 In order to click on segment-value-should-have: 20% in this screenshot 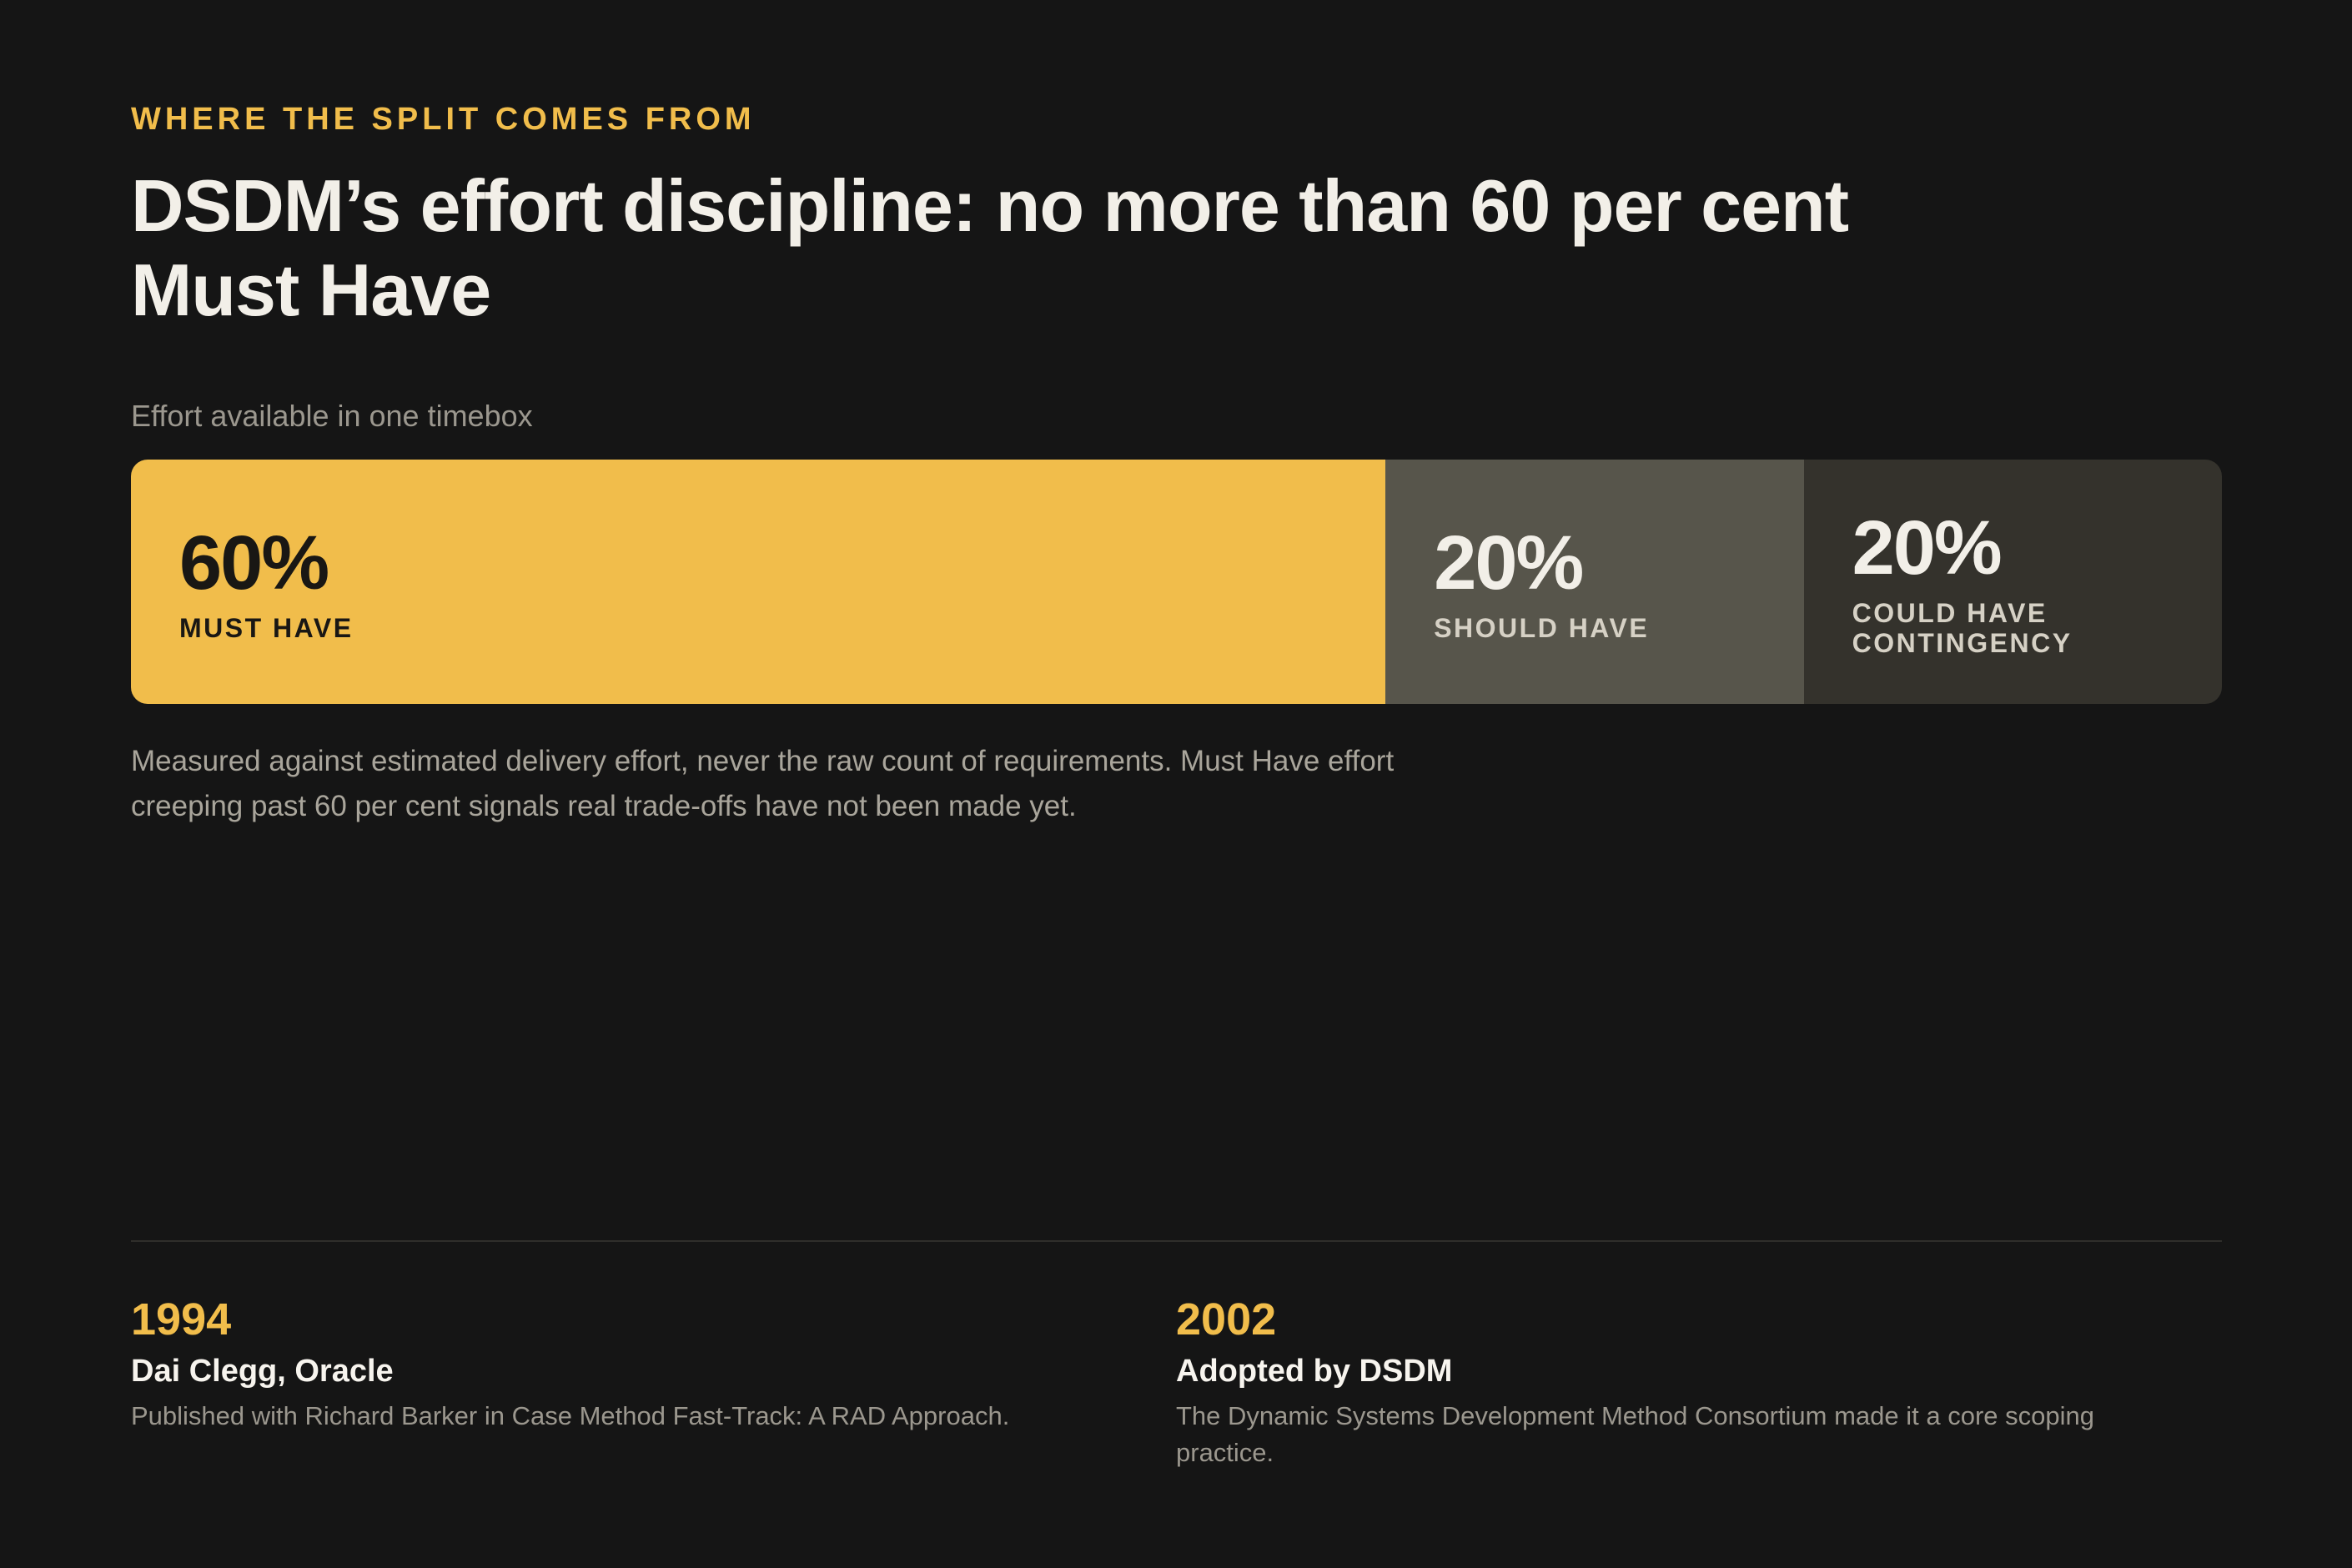, I will do `click(1509, 563)`.